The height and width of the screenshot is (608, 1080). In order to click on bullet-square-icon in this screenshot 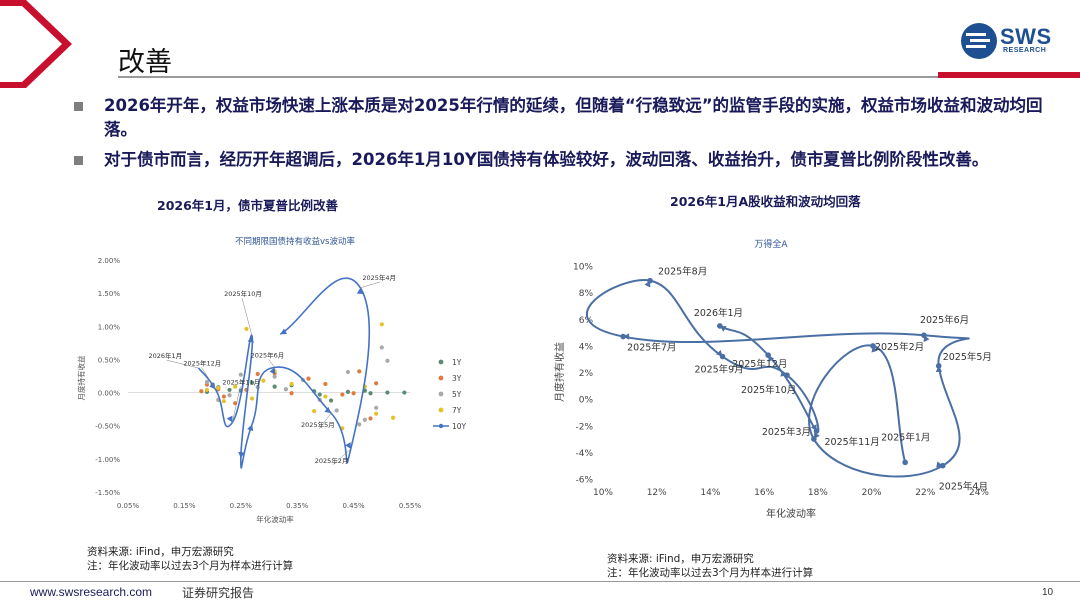, I will do `click(78, 160)`.